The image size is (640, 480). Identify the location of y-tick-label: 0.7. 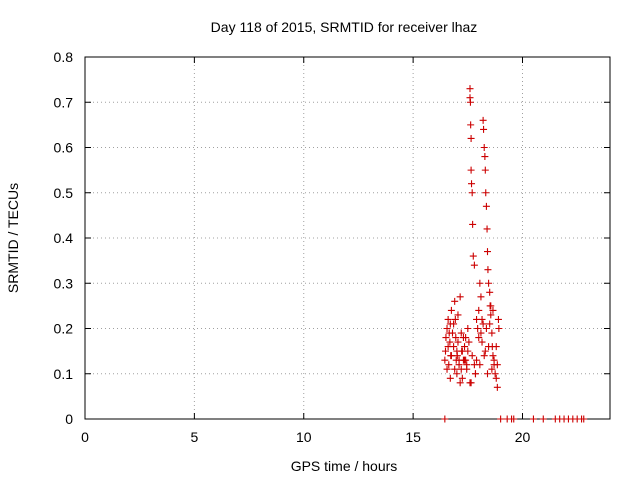
(64, 102).